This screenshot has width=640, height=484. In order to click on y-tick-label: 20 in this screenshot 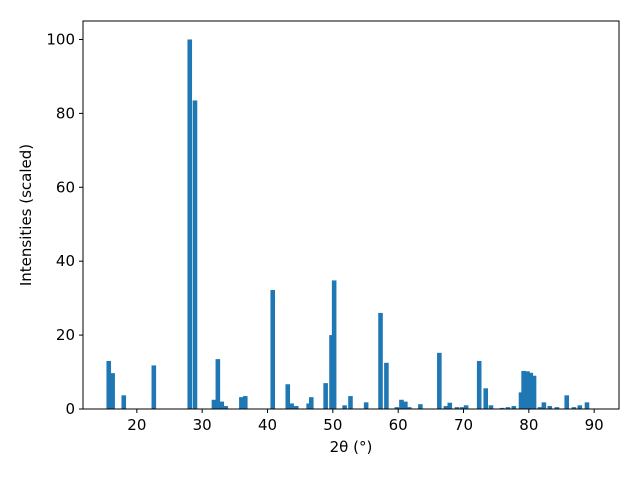, I will do `click(65, 335)`.